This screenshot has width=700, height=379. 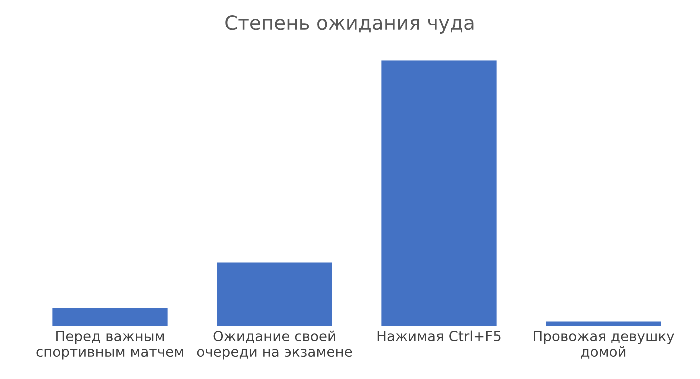 What do you see at coordinates (604, 345) in the screenshot?
I see `x-tick-label: Провожая девушку домой` at bounding box center [604, 345].